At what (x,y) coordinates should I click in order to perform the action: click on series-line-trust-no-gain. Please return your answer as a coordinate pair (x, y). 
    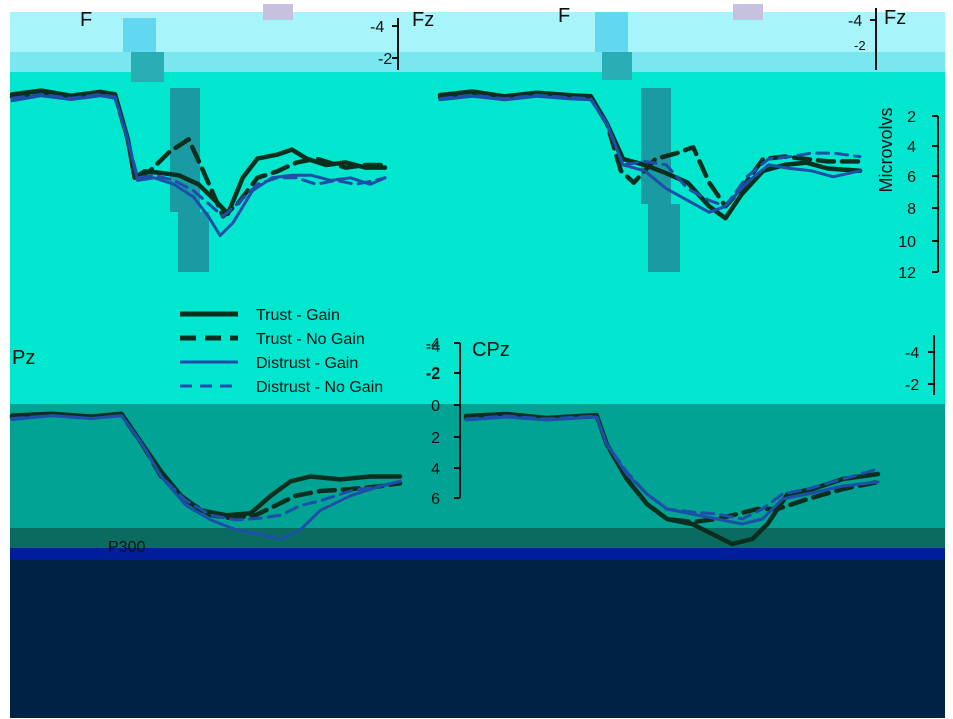
    Looking at the image, I should click on (198, 154).